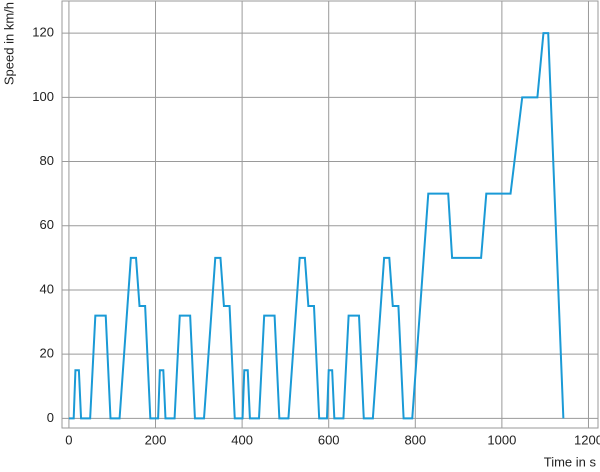 The image size is (600, 472). What do you see at coordinates (329, 439) in the screenshot?
I see `x-tick-label: 600` at bounding box center [329, 439].